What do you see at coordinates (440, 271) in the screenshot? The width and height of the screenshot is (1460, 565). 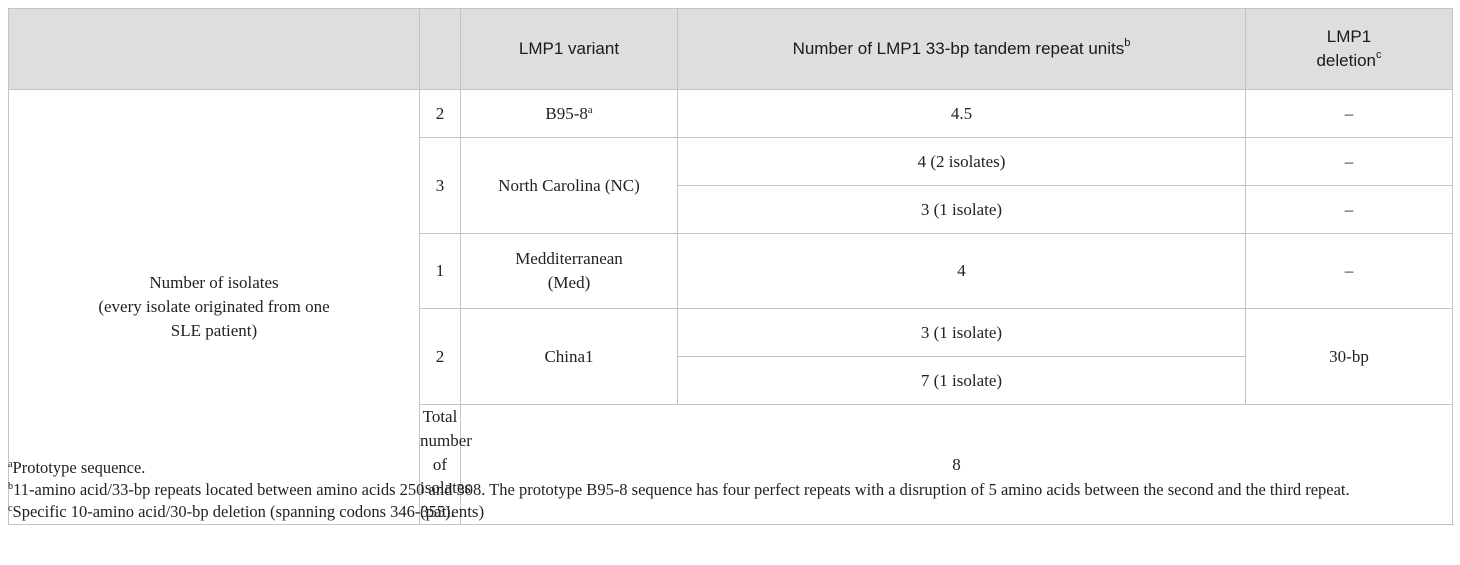 I see `count-cell: 1` at bounding box center [440, 271].